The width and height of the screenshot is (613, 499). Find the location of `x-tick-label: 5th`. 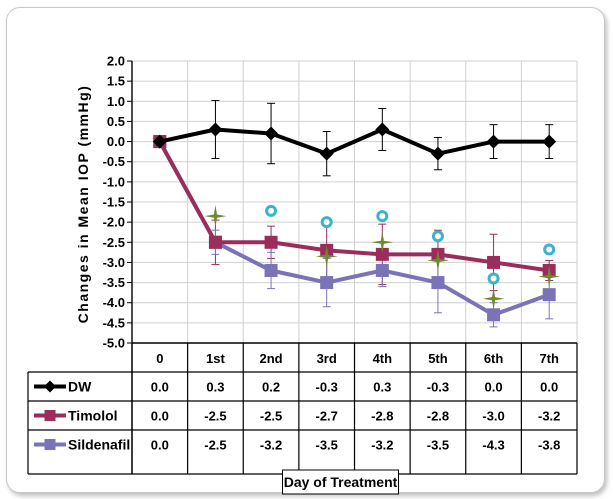

x-tick-label: 5th is located at coordinates (438, 358).